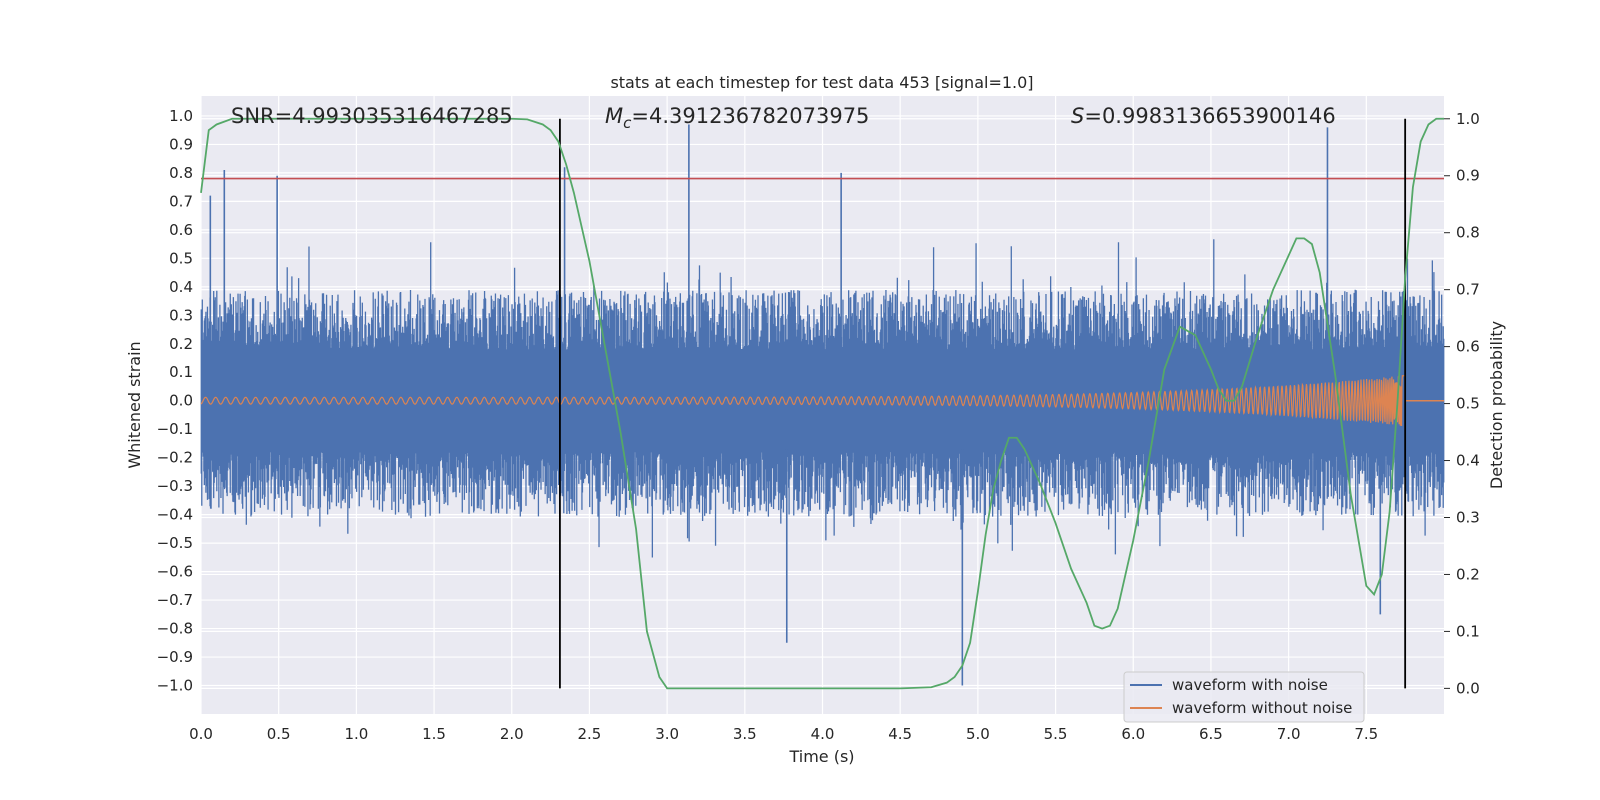 This screenshot has height=800, width=1600. What do you see at coordinates (434, 734) in the screenshot?
I see `x-tick-label: 1.5` at bounding box center [434, 734].